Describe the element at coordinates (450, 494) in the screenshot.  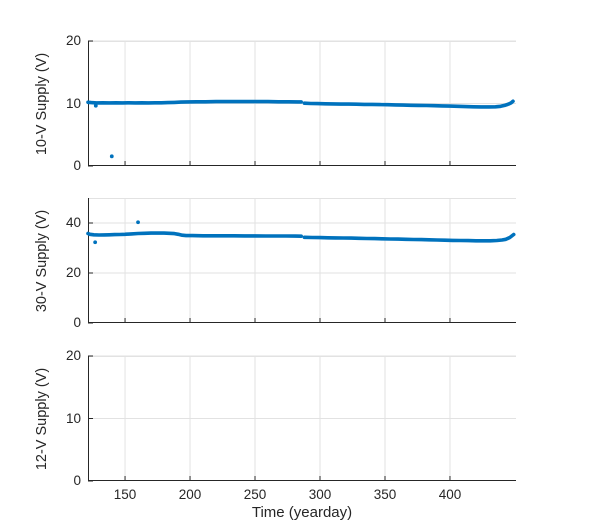
I see `x-tick-label: 400` at that location.